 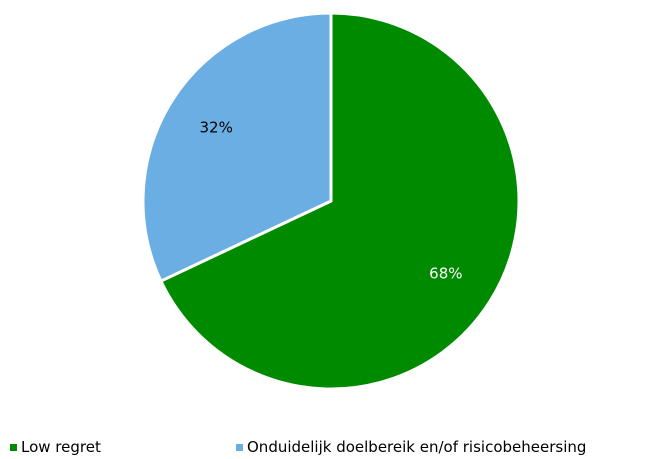 What do you see at coordinates (13, 447) in the screenshot?
I see `legend-swatch-low-regret` at bounding box center [13, 447].